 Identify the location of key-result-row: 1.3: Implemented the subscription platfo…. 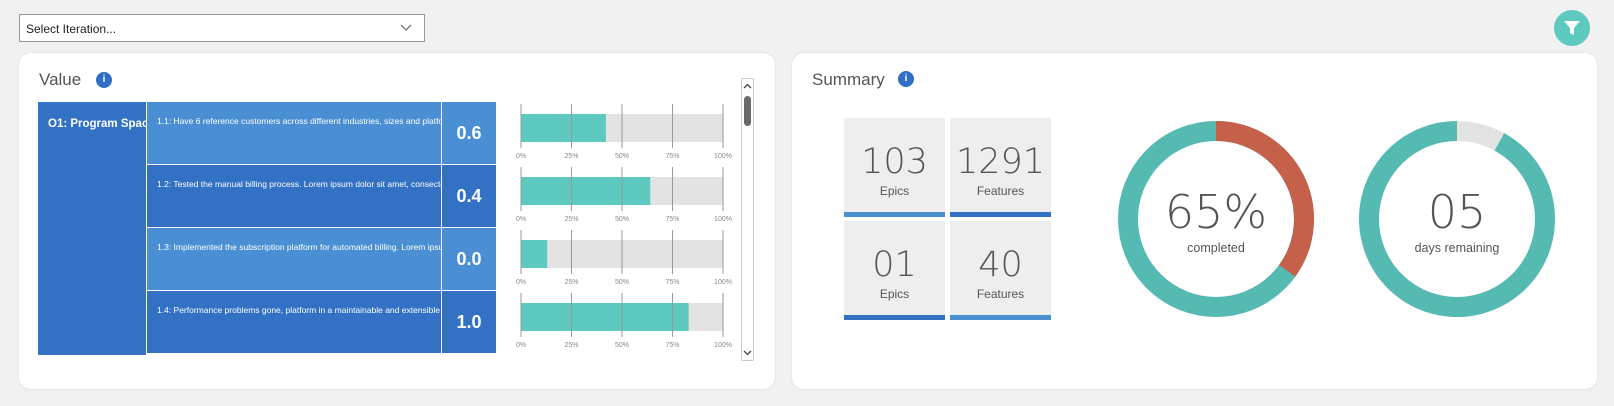
(294, 259).